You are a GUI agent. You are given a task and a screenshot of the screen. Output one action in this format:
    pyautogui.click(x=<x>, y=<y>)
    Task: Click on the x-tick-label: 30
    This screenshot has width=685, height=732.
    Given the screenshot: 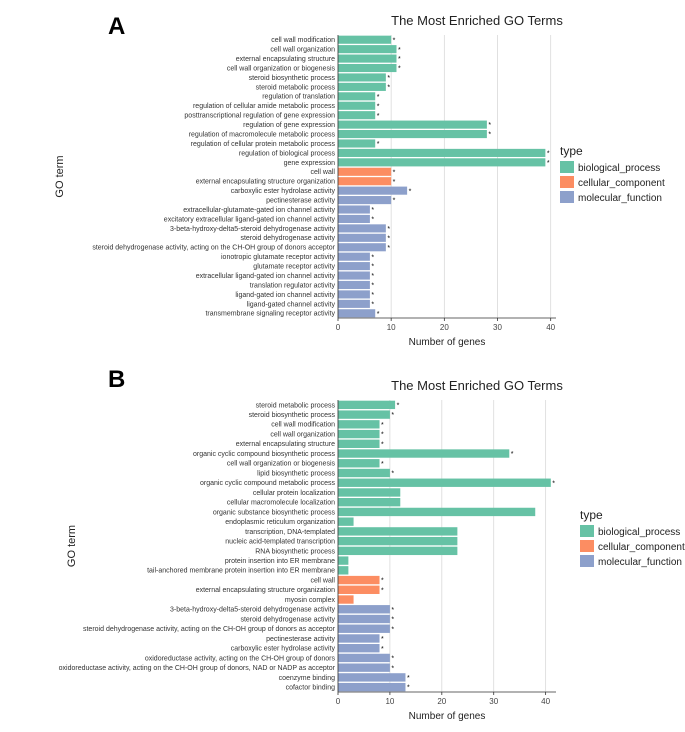 What is the action you would take?
    pyautogui.click(x=497, y=327)
    